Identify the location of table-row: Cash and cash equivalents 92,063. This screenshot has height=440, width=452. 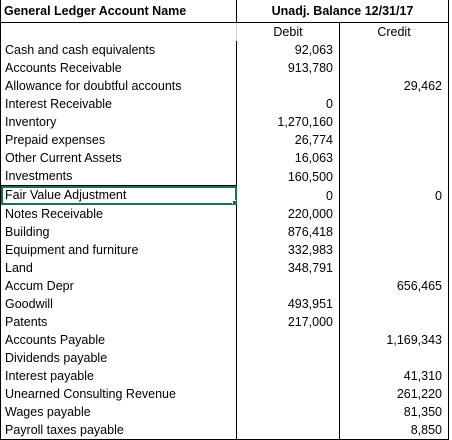
(224, 50).